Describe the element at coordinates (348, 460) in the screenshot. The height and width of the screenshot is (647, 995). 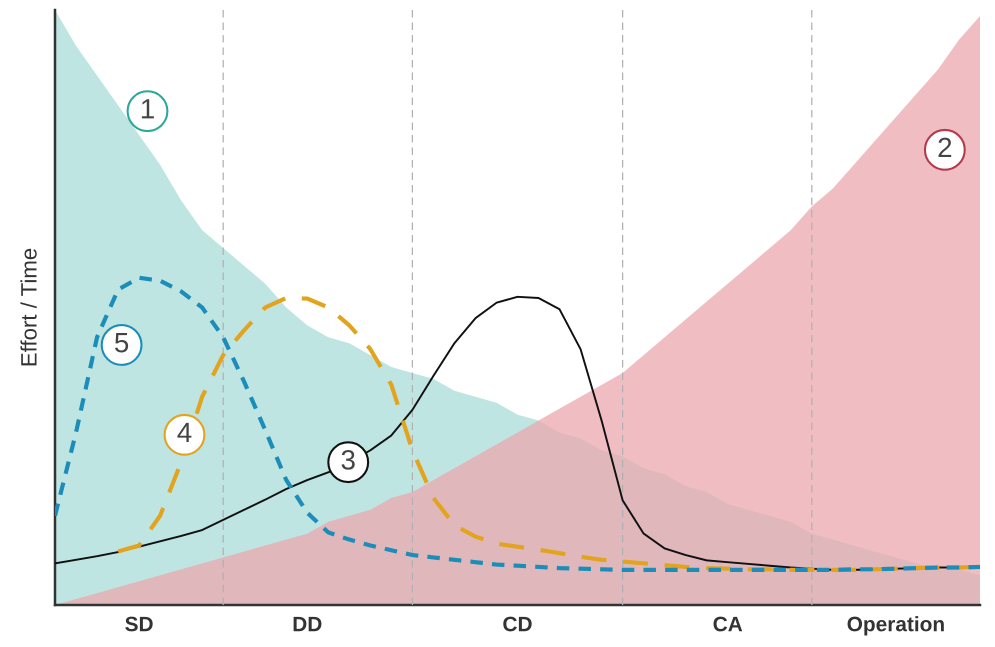
I see `series-label: 3` at that location.